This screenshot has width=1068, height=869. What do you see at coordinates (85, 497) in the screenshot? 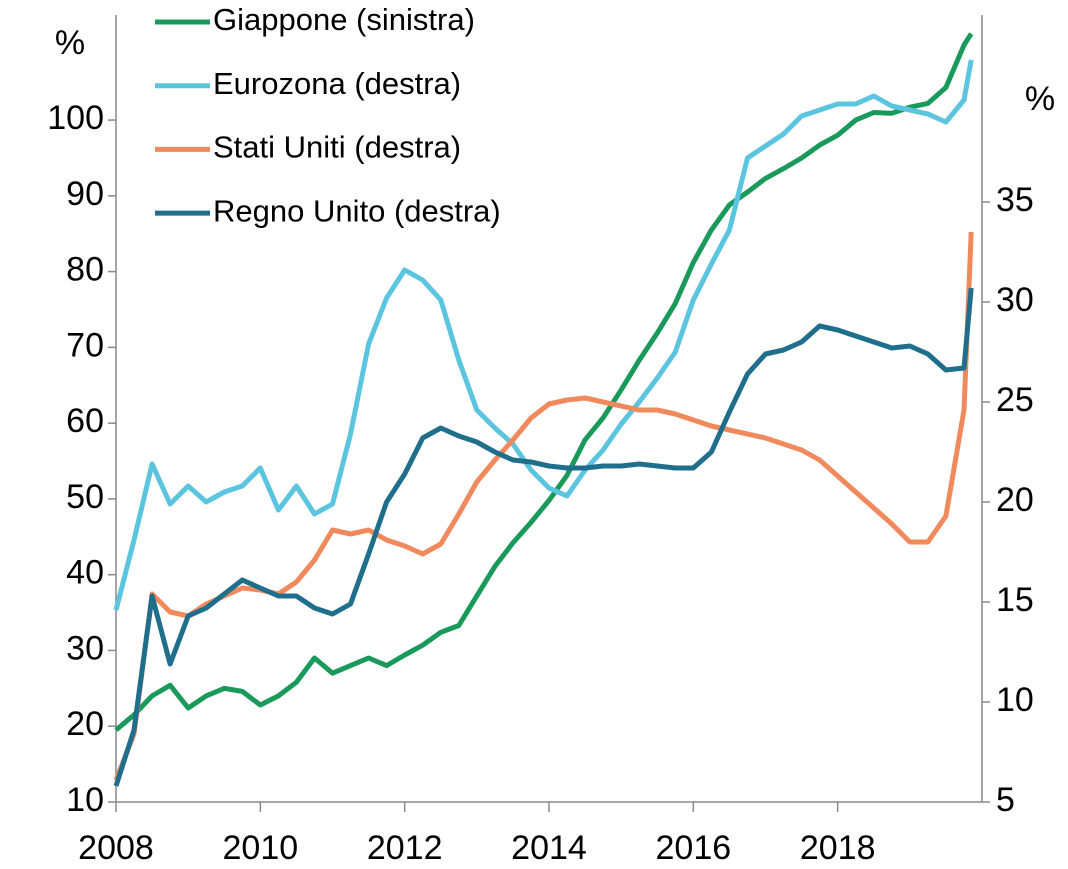
I see `y-tick-label: 50` at bounding box center [85, 497].